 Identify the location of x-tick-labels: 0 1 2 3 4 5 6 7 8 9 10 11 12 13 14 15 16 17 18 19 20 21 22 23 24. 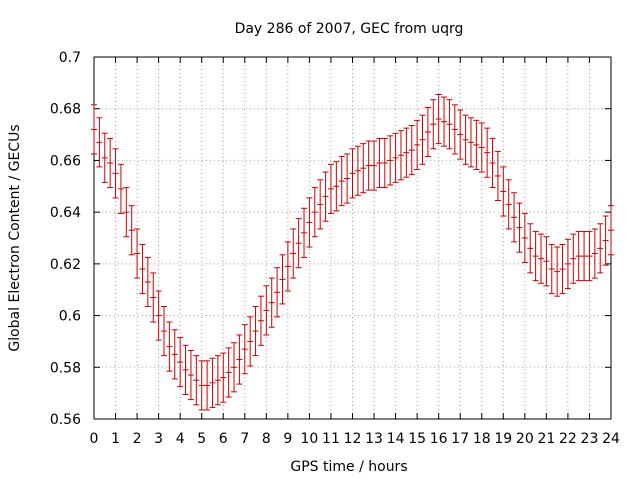
(355, 439).